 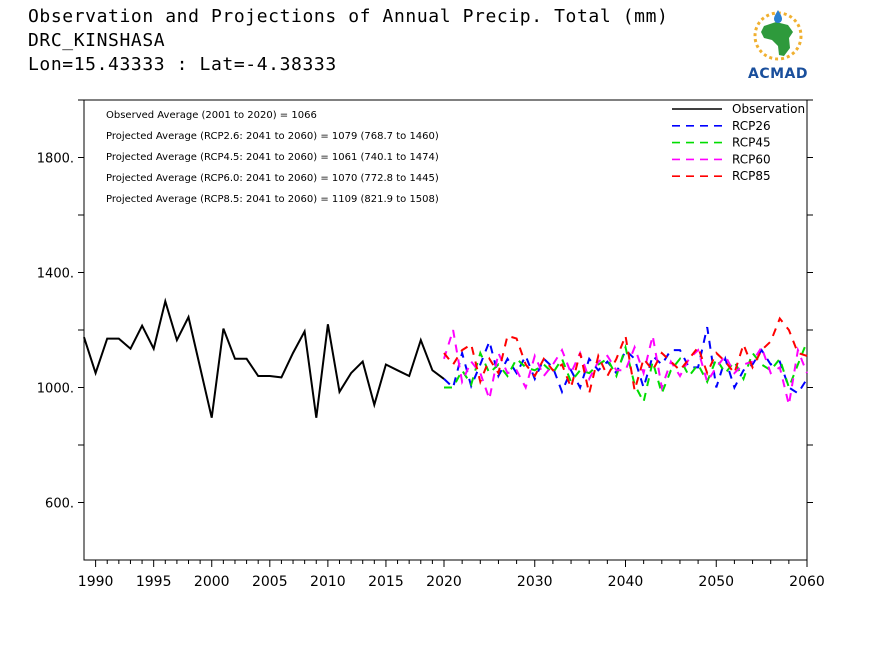 What do you see at coordinates (270, 582) in the screenshot?
I see `x-tick-label: 2005` at bounding box center [270, 582].